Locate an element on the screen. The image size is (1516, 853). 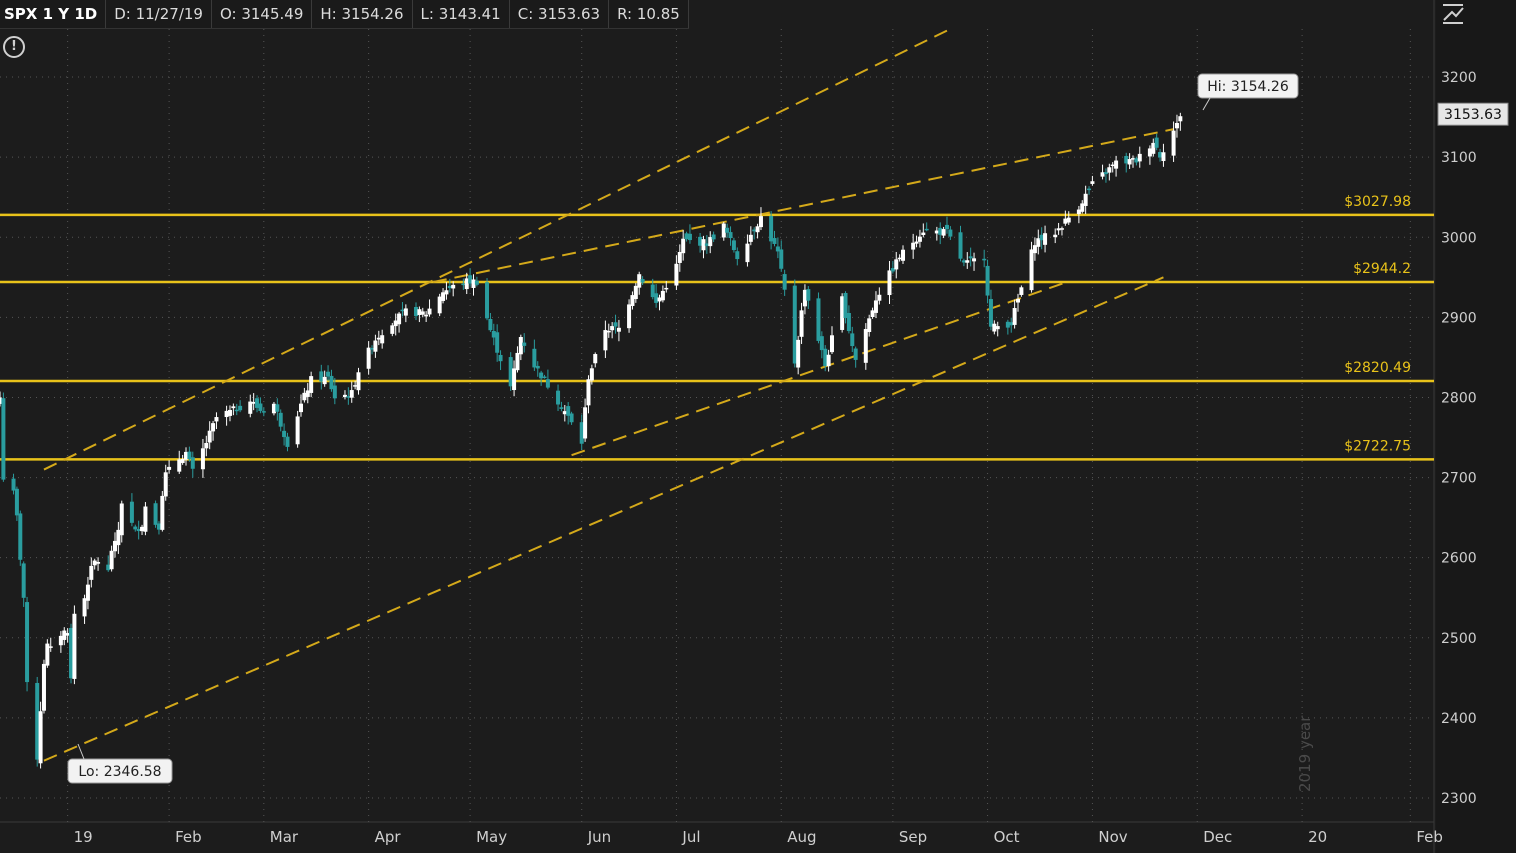
y-tick-label: 2300 is located at coordinates (1459, 799).